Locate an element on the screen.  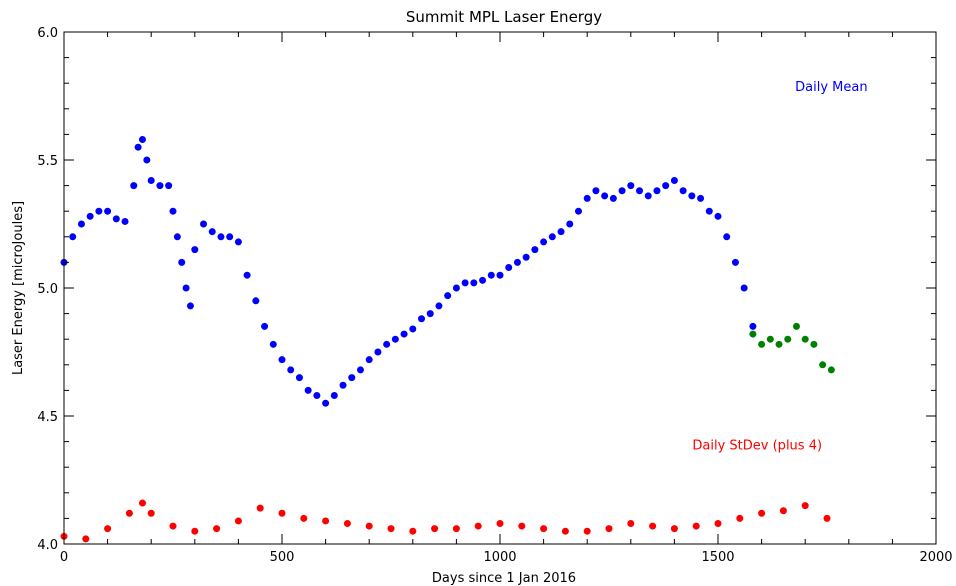
y-tick-label: 6.0 is located at coordinates (47, 33).